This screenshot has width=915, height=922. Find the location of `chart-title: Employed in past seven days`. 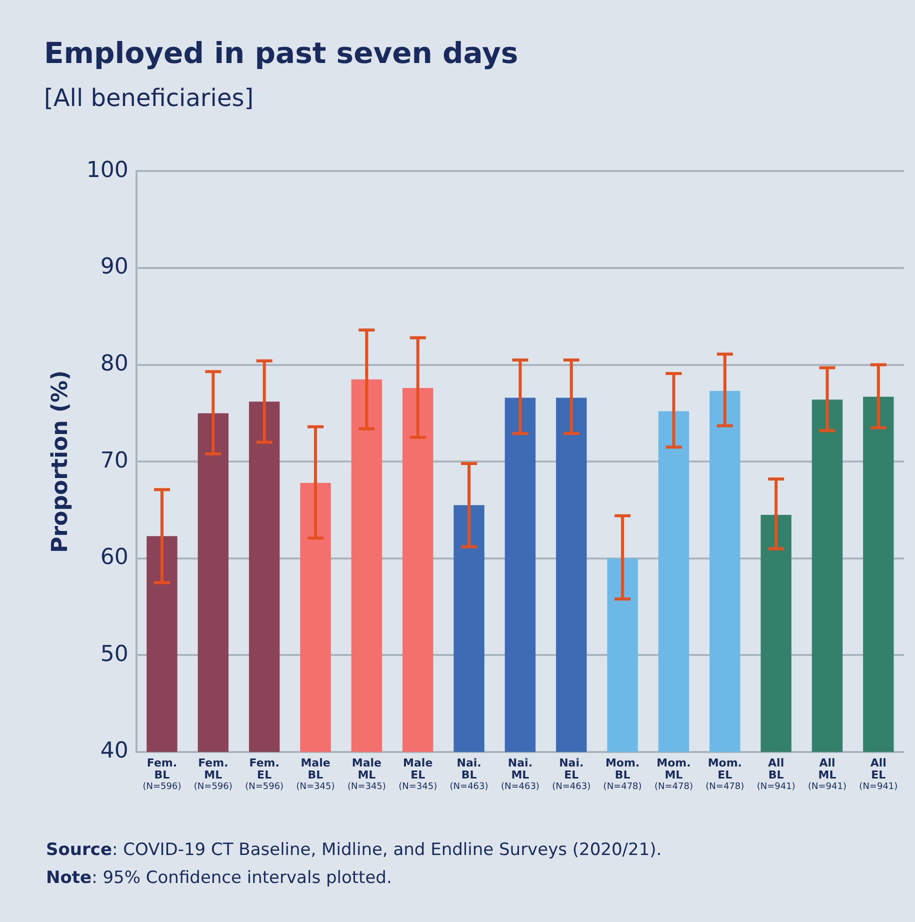

chart-title: Employed in past seven days is located at coordinates (281, 53).